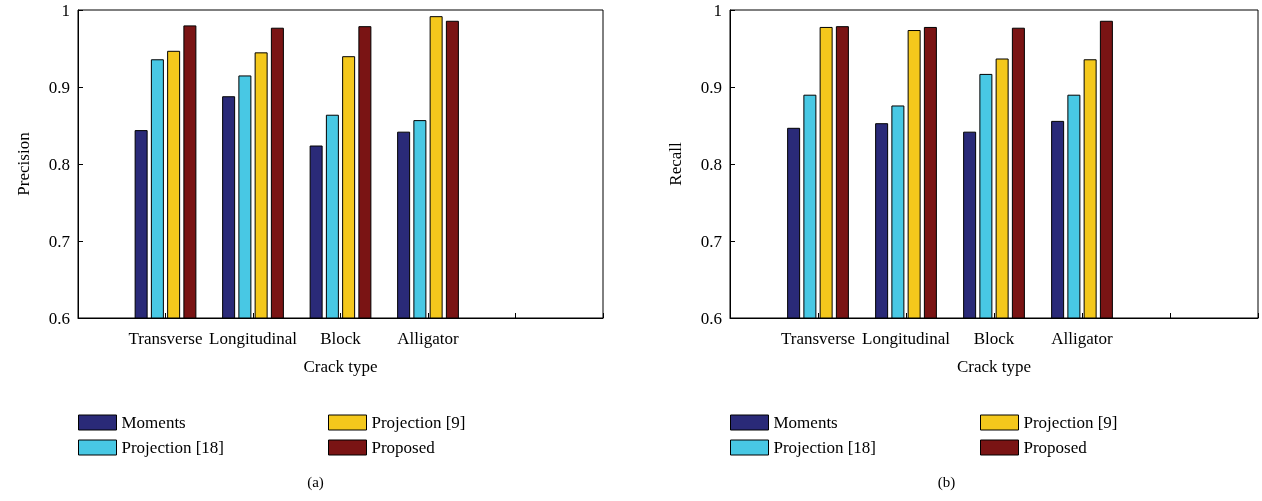 This screenshot has height=501, width=1262. Describe the element at coordinates (675, 164) in the screenshot. I see `y-axis-title: Recall` at that location.